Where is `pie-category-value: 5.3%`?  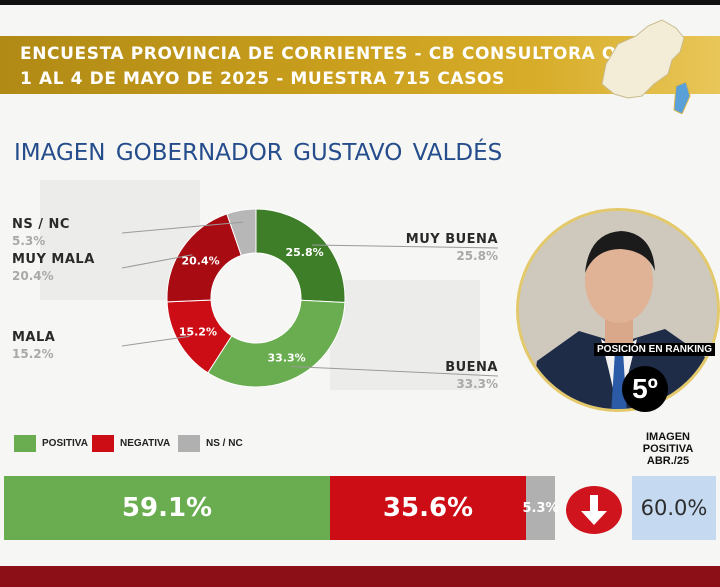
pie-category-value: 5.3% is located at coordinates (29, 241).